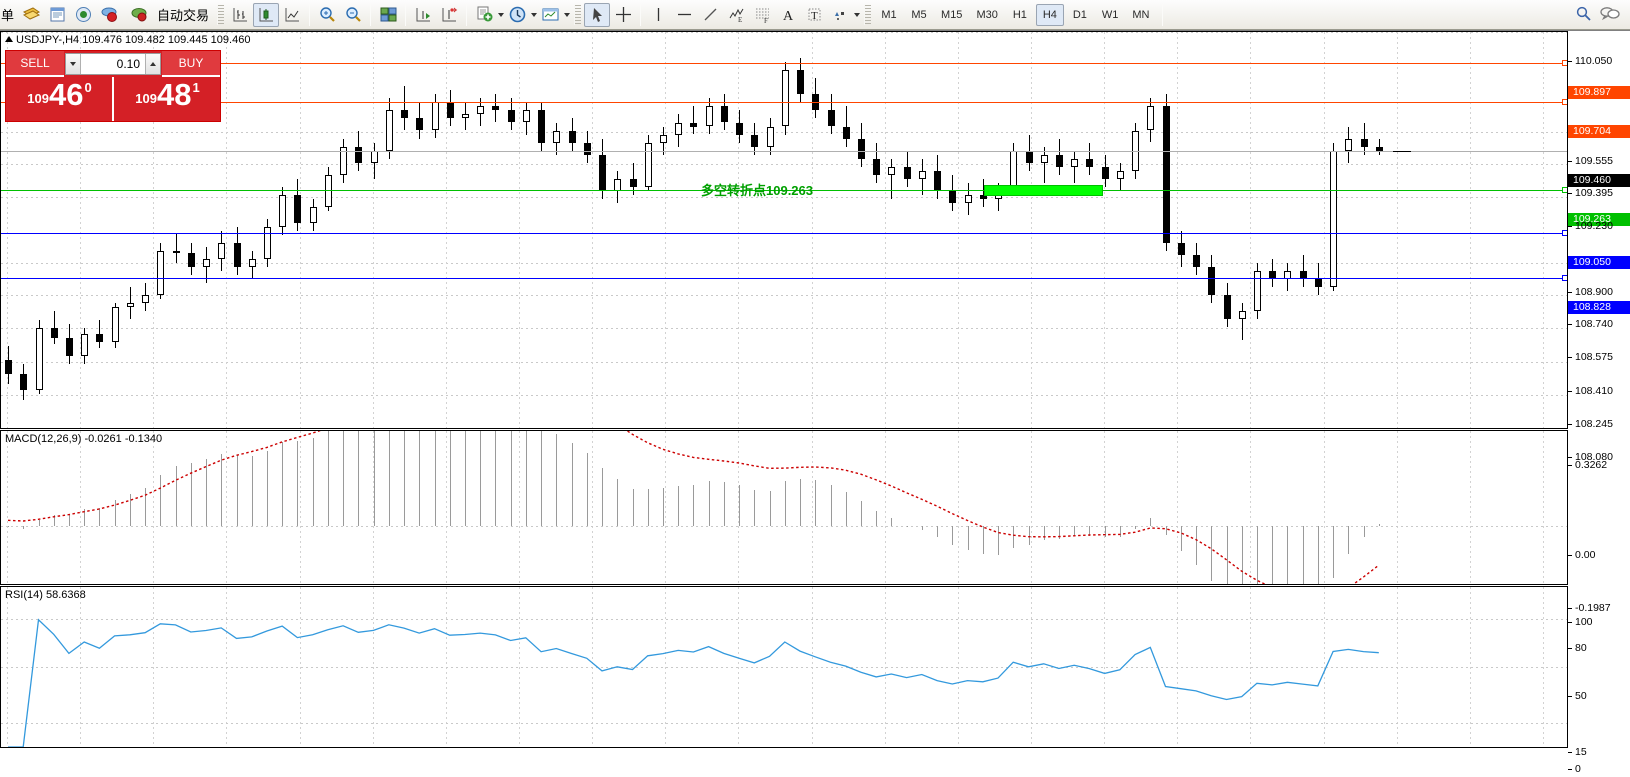  Describe the element at coordinates (266, 14) in the screenshot. I see `candlestick-chart-icon` at that location.